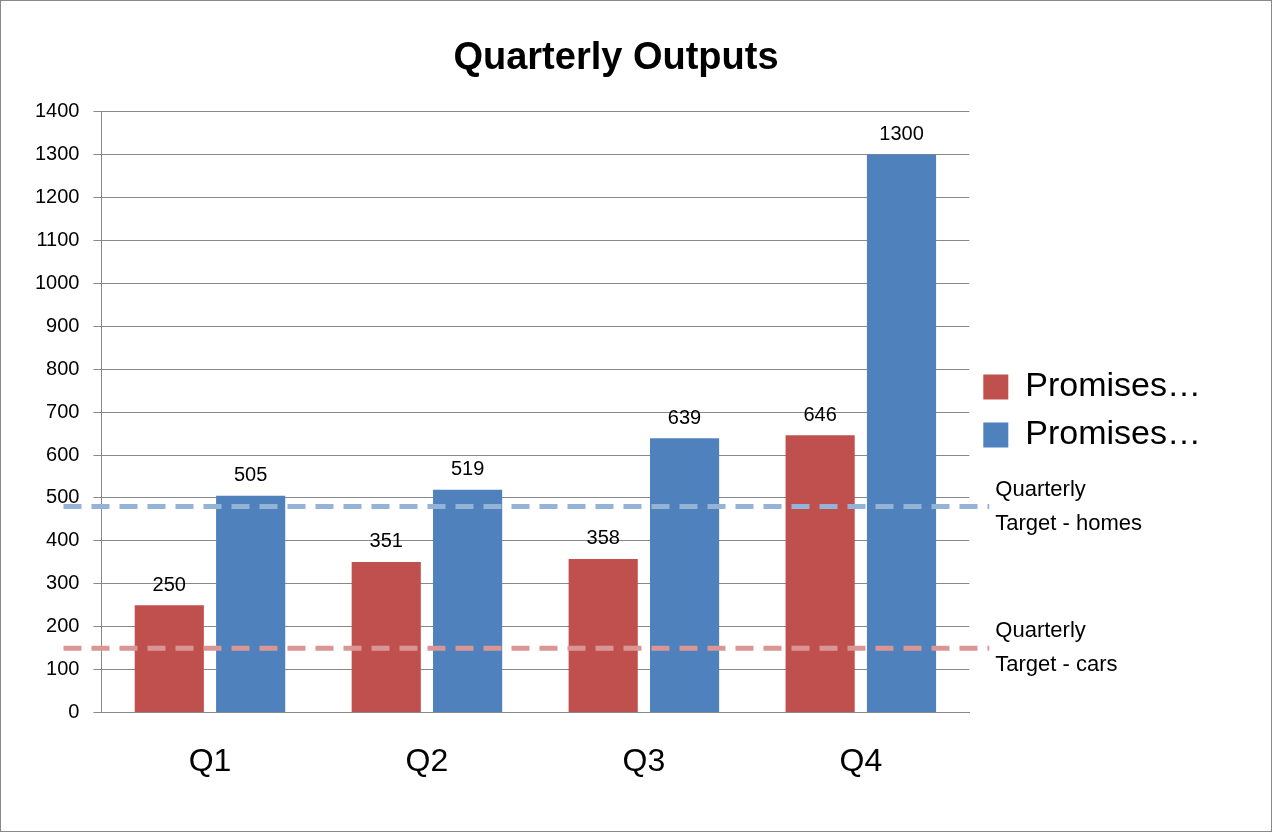  Describe the element at coordinates (63, 496) in the screenshot. I see `y-tick-label: 500` at that location.